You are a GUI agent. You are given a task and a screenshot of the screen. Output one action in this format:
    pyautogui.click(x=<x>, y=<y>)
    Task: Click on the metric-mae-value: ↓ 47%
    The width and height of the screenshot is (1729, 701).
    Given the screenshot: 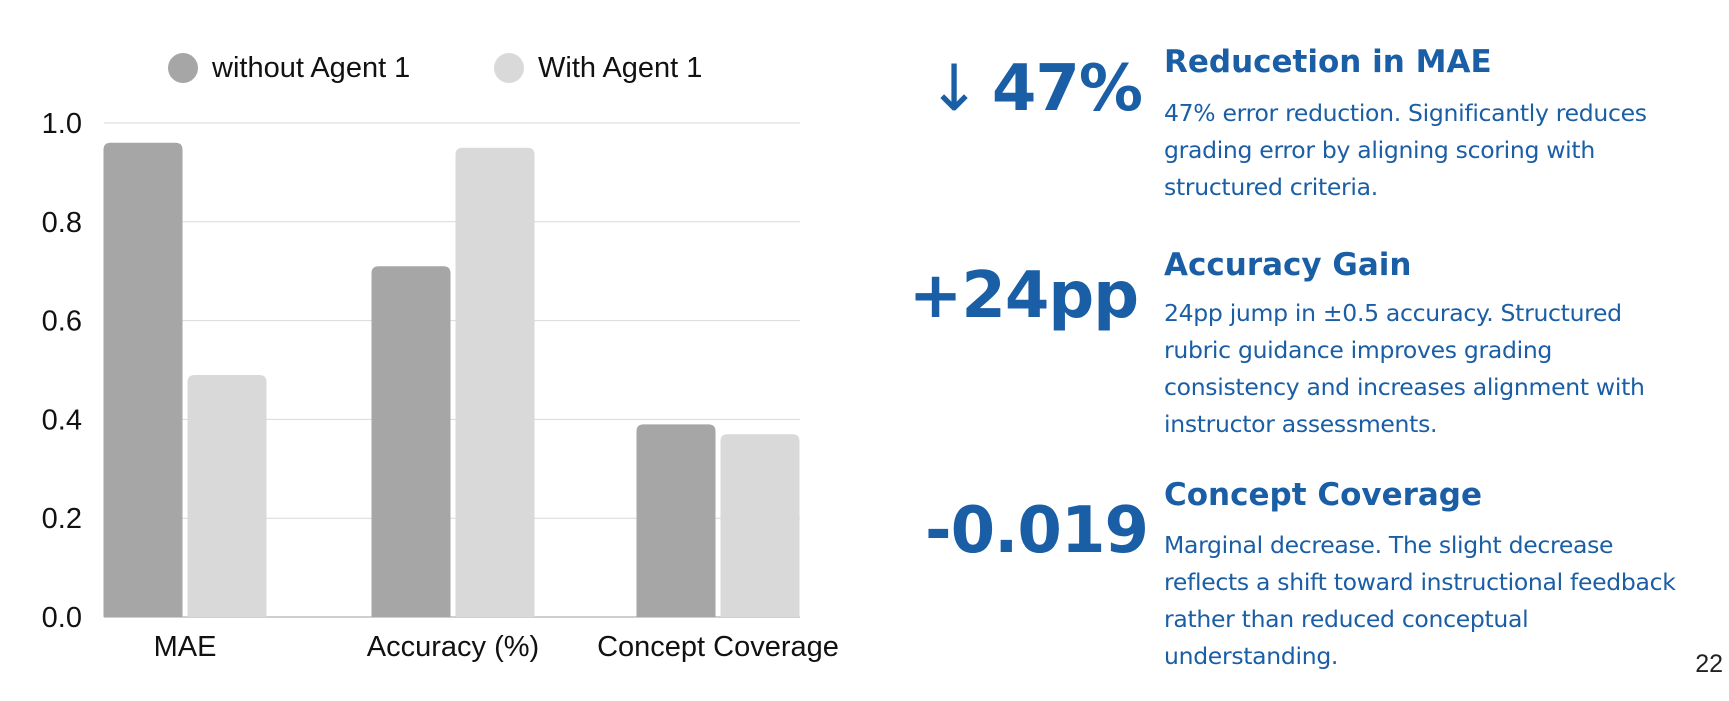 What is the action you would take?
    pyautogui.click(x=997, y=89)
    